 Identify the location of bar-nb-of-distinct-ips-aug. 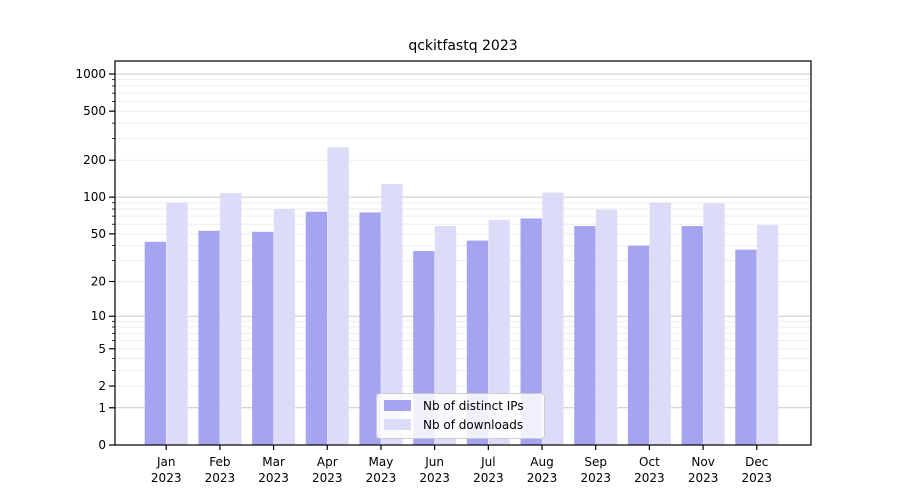
(531, 331).